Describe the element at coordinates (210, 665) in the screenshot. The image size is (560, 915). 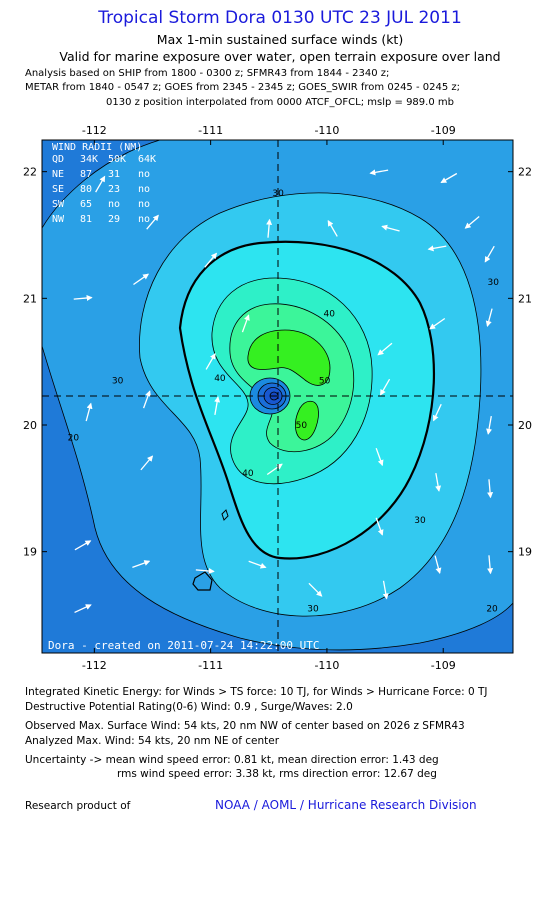
I see `x-tick-label-bottom: -111` at that location.